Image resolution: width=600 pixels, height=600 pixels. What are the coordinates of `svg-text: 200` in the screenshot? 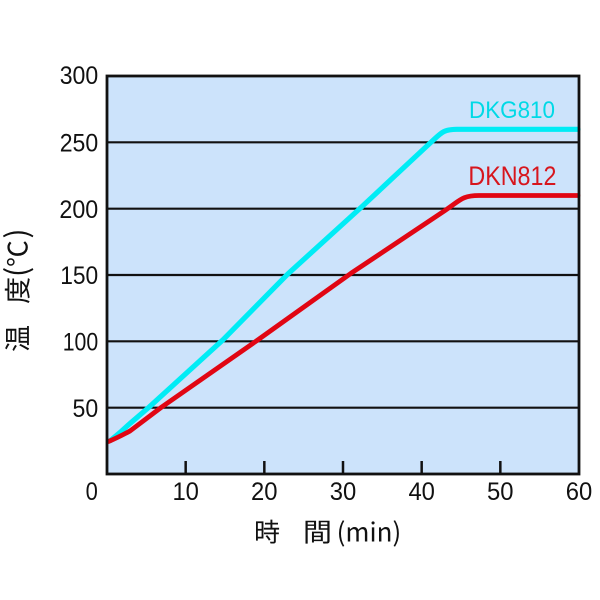 It's located at (78, 210).